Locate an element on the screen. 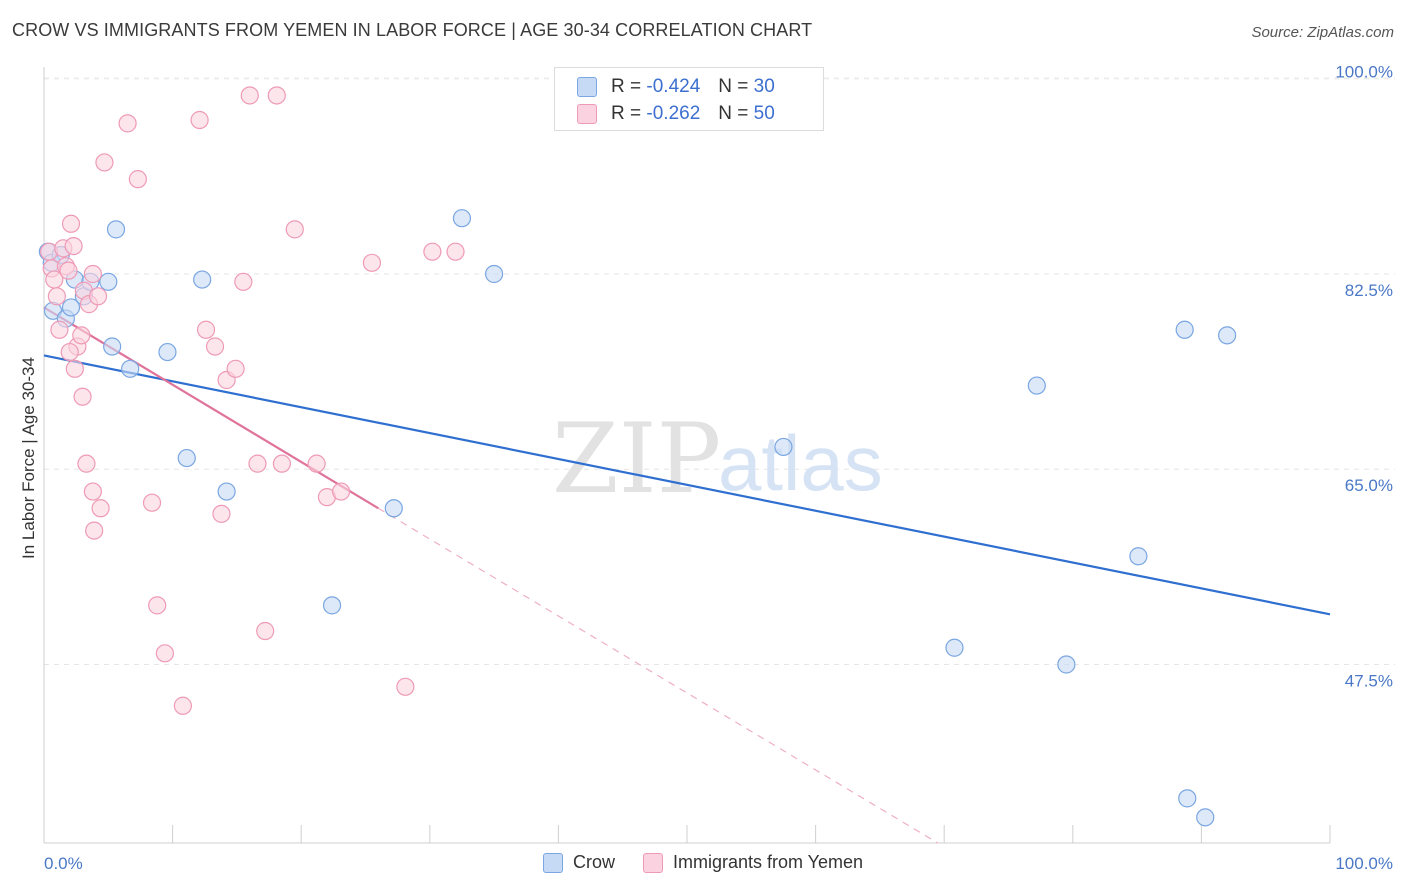  legend-item-yemen: Immigrants from Yemen is located at coordinates (753, 862).